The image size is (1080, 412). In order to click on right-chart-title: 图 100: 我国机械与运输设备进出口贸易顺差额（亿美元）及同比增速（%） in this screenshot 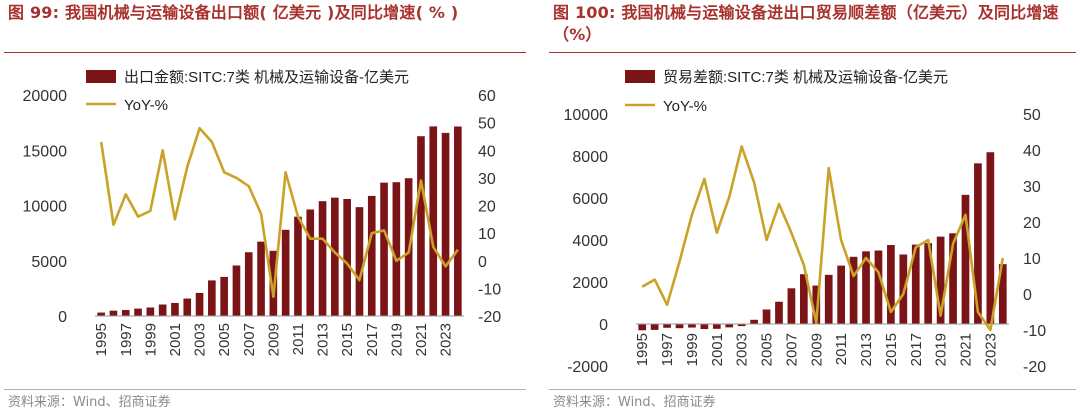, I will do `click(806, 23)`.